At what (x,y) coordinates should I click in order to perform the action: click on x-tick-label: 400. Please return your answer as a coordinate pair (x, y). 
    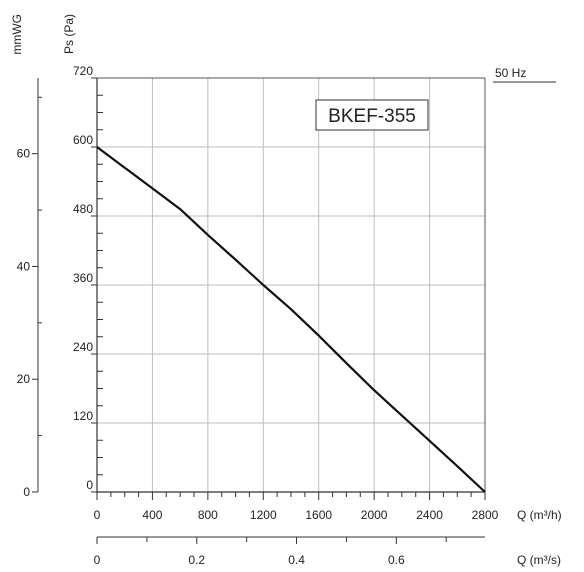
    Looking at the image, I should click on (152, 515).